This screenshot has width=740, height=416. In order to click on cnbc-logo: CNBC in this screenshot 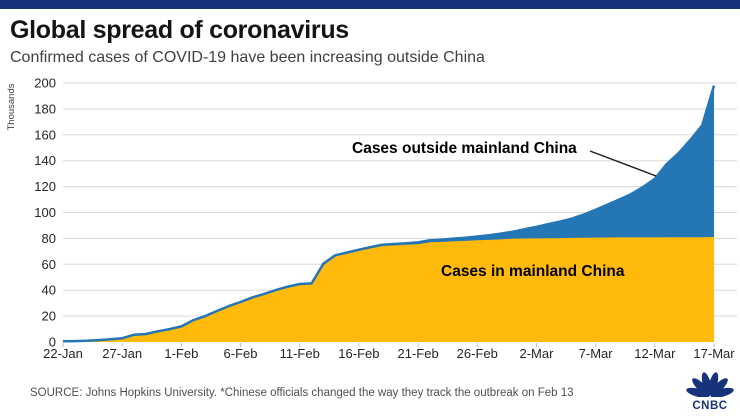, I will do `click(710, 390)`.